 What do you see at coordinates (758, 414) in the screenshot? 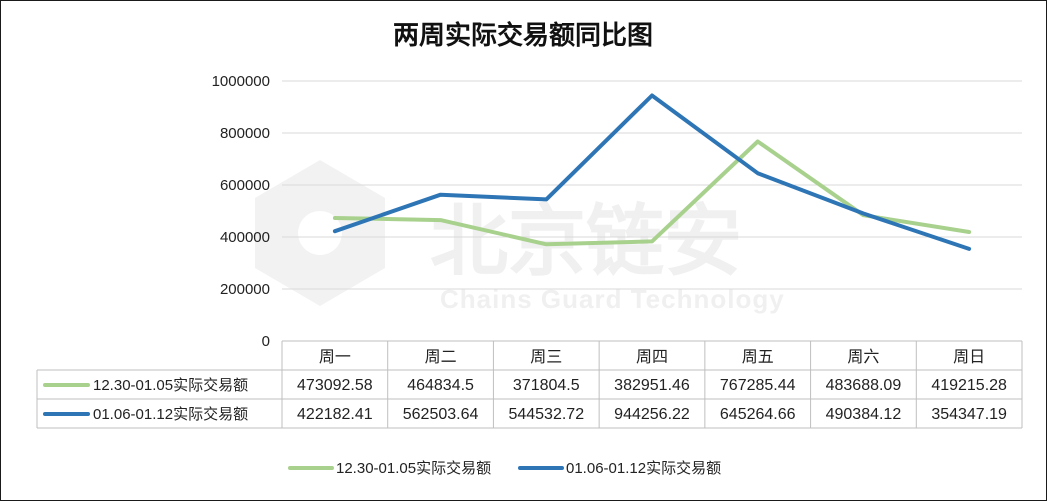
I see `table-cell-value: 645264.66` at bounding box center [758, 414].